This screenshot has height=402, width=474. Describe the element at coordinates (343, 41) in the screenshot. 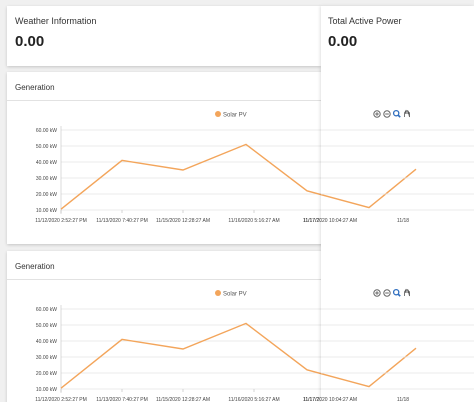

I see `total-active-power-value: 0.00` at that location.